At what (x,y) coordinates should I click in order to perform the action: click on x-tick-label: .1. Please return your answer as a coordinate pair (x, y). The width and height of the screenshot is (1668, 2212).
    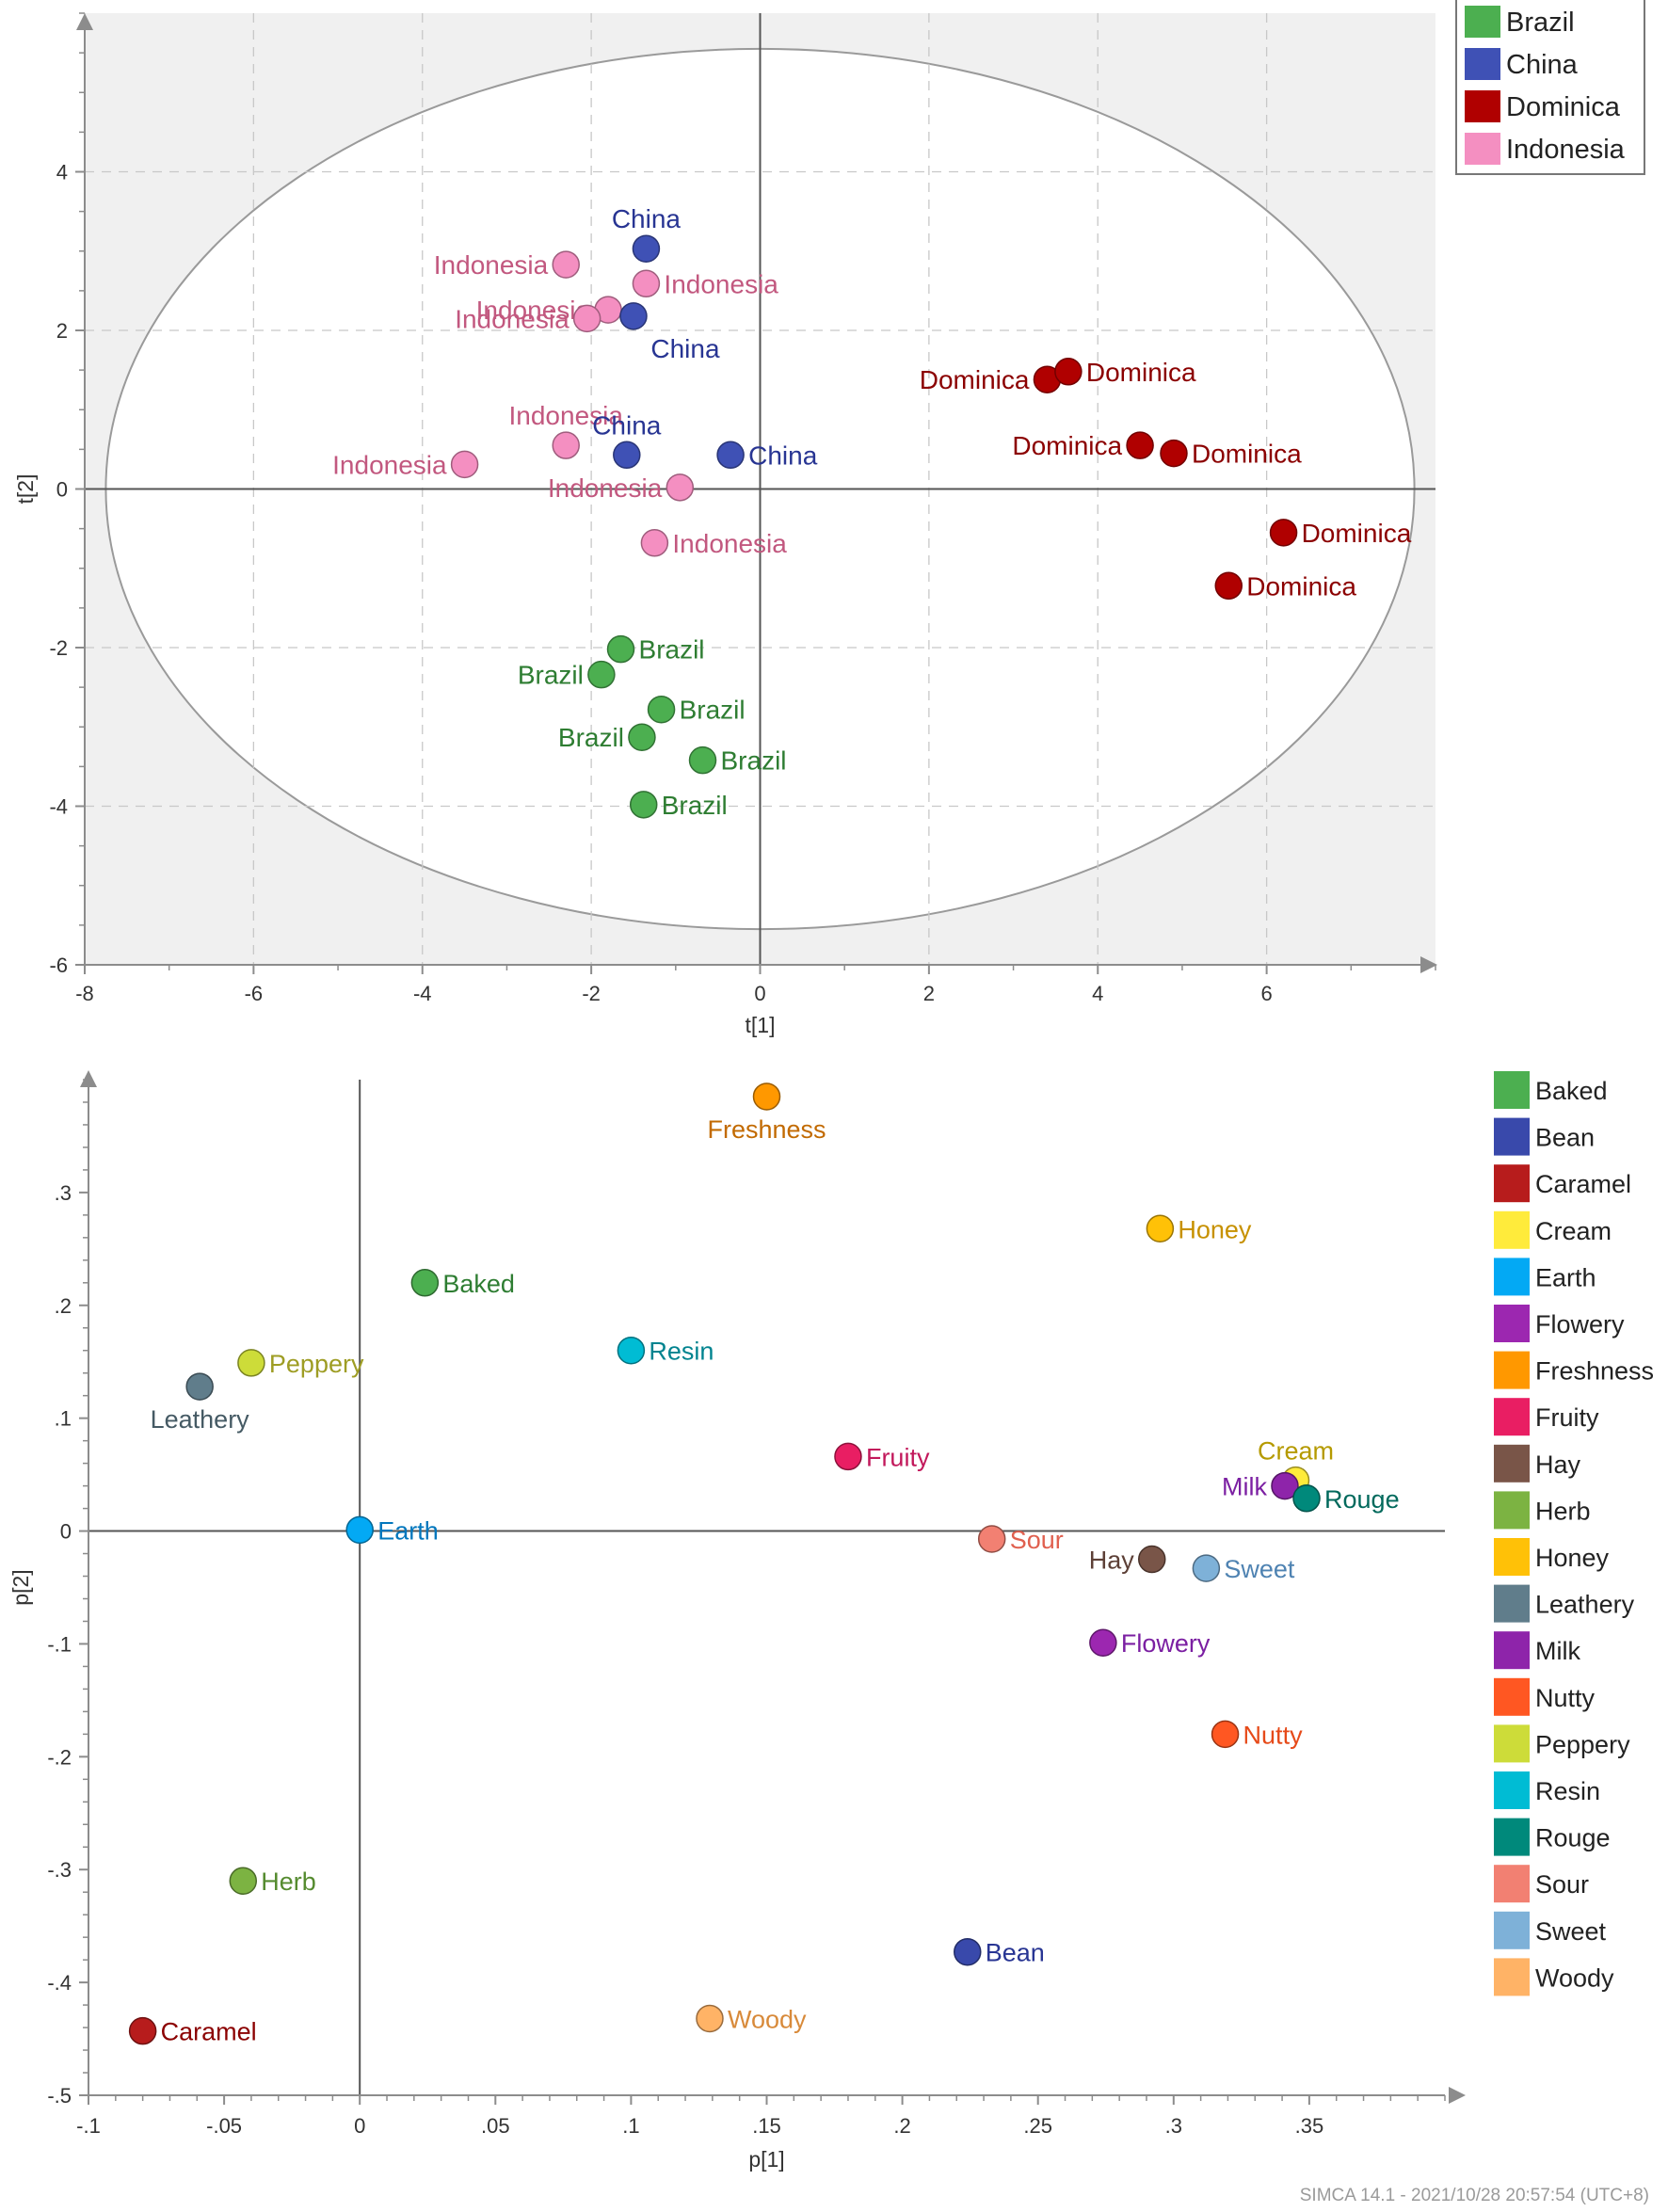
    Looking at the image, I should click on (630, 2126).